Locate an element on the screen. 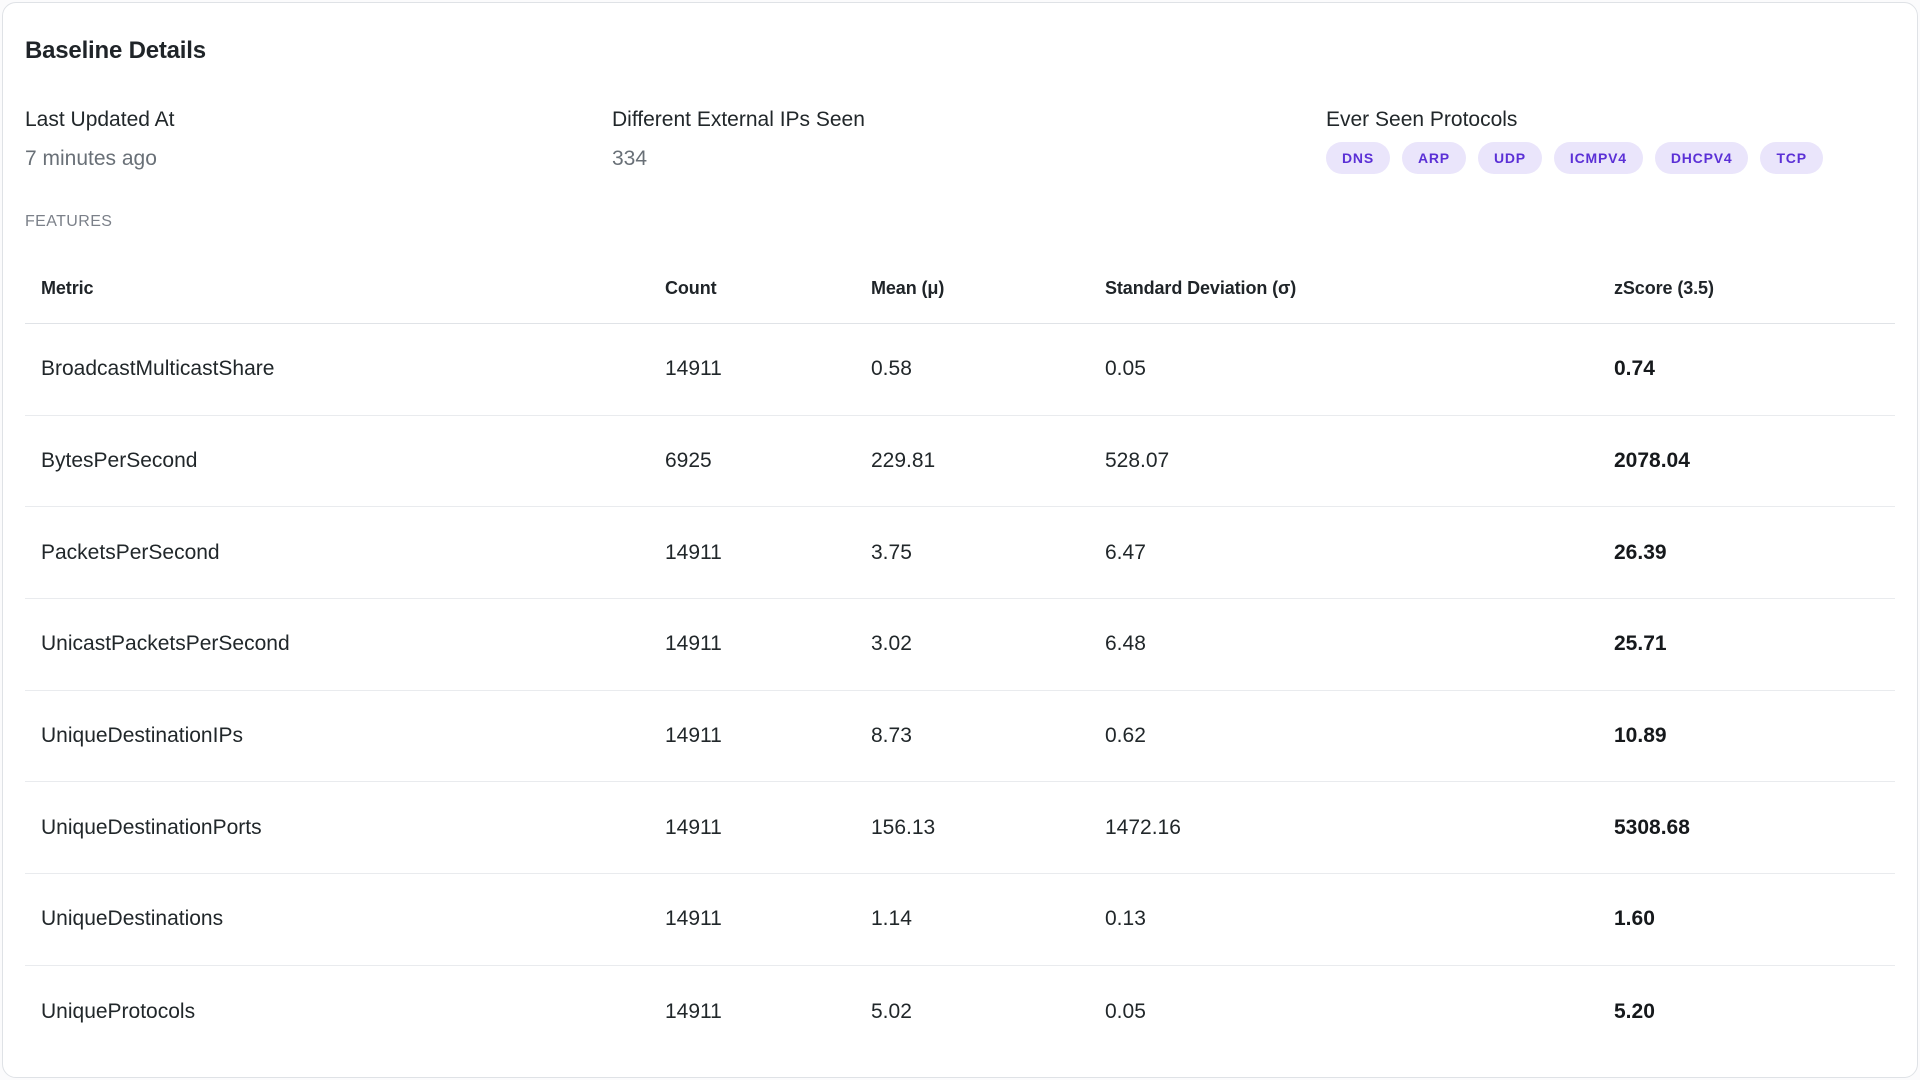 This screenshot has width=1920, height=1080. cell-zscore: 10.89 is located at coordinates (1640, 736).